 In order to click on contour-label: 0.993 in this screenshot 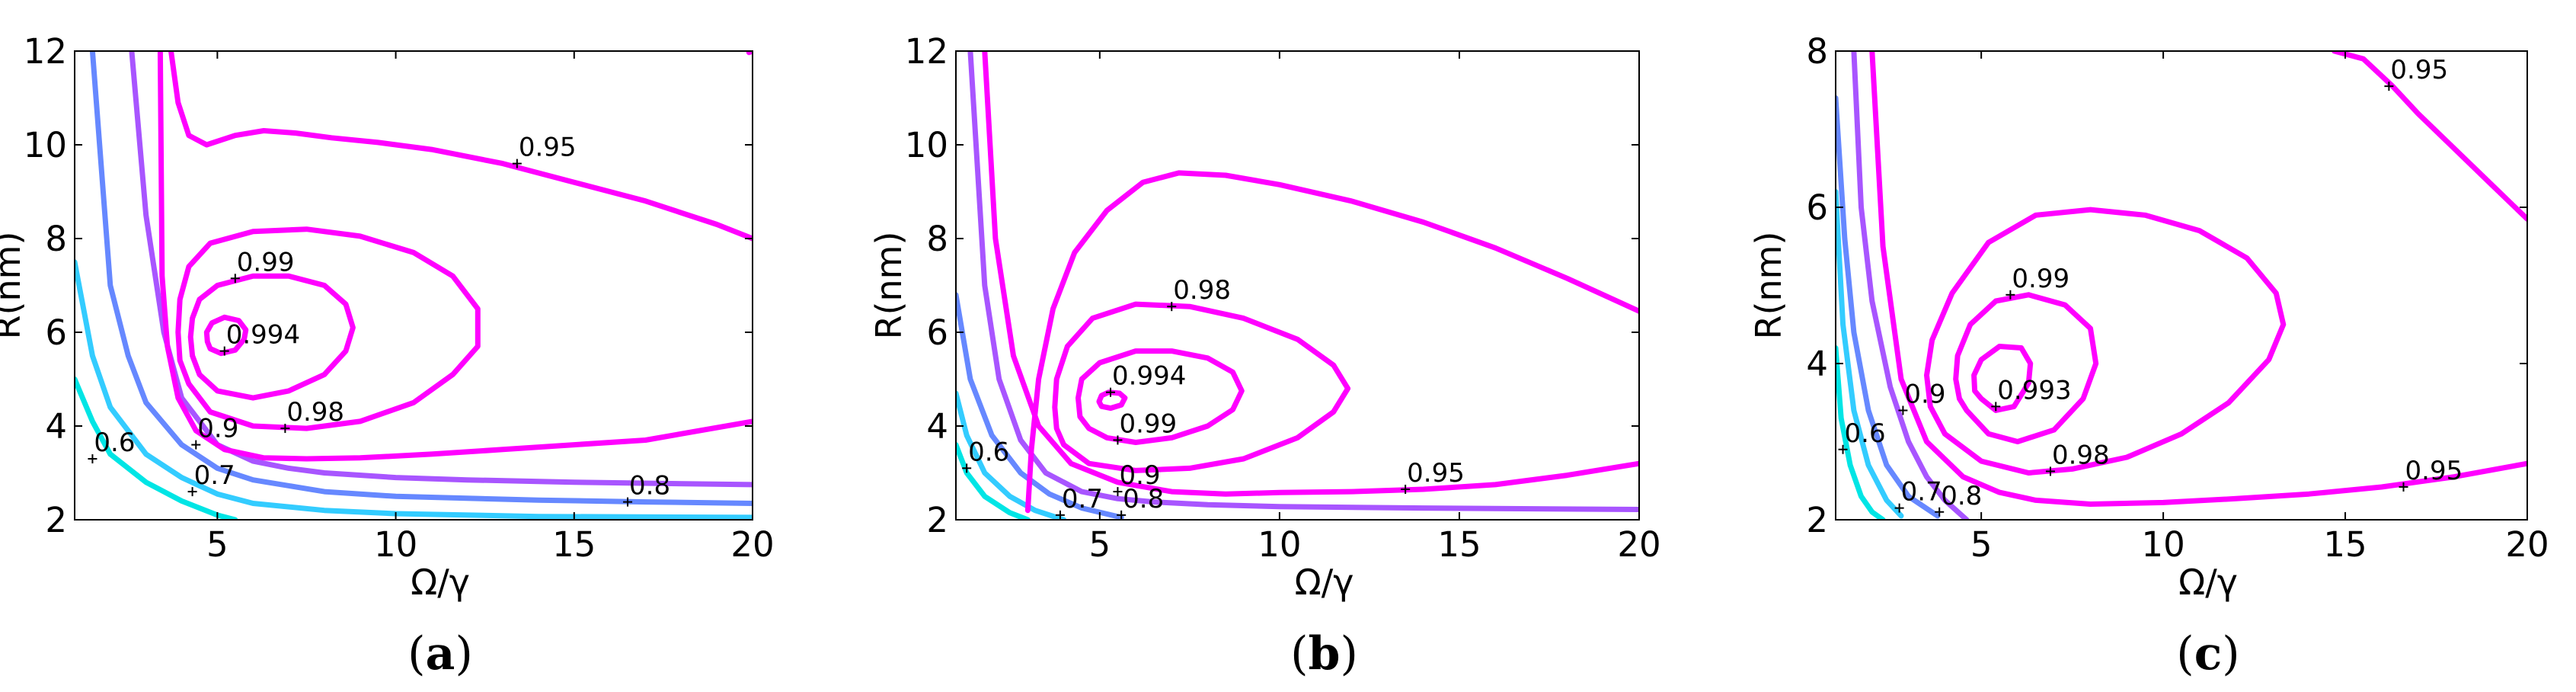, I will do `click(2034, 390)`.